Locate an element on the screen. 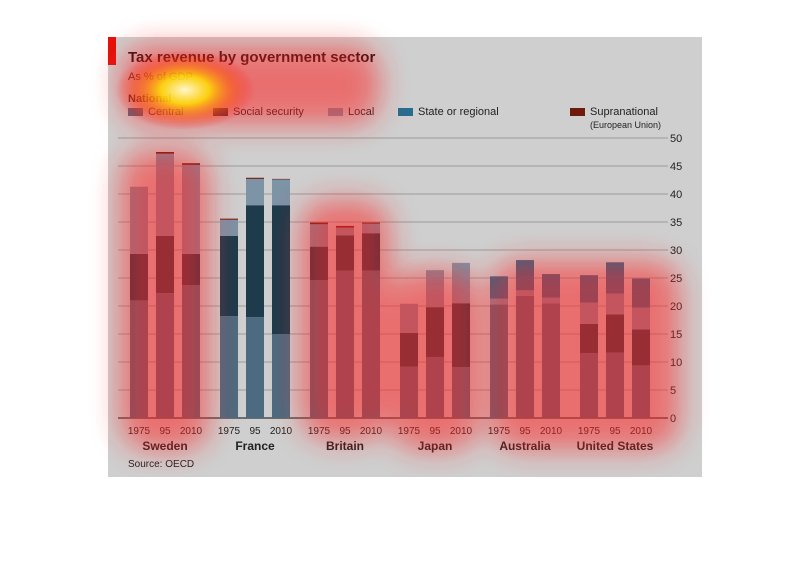 Image resolution: width=810 pixels, height=572 pixels. legend-label-state: State or regional is located at coordinates (458, 112).